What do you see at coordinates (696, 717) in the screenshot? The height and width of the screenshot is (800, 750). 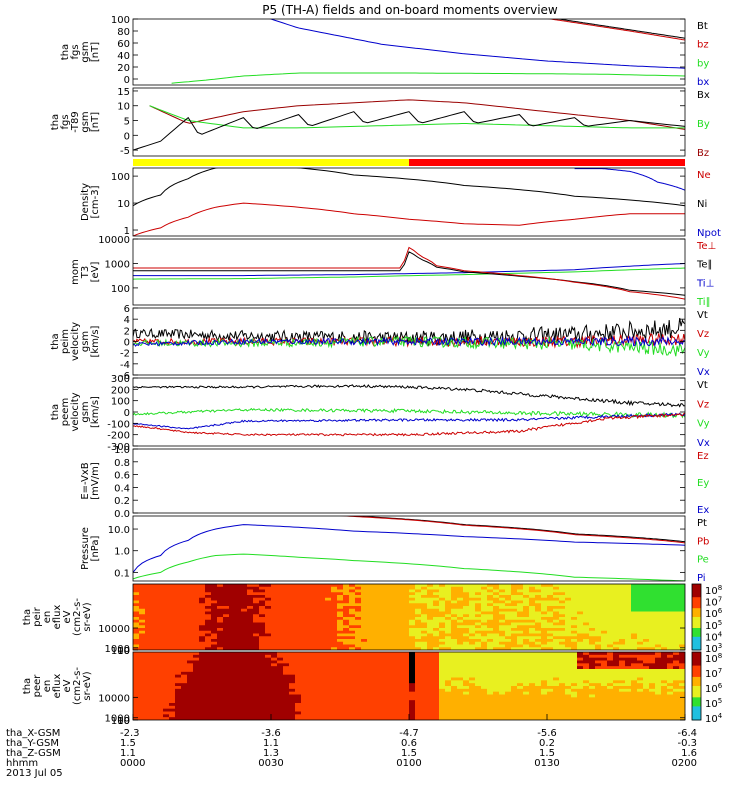 I see `colorbar-cell` at bounding box center [696, 717].